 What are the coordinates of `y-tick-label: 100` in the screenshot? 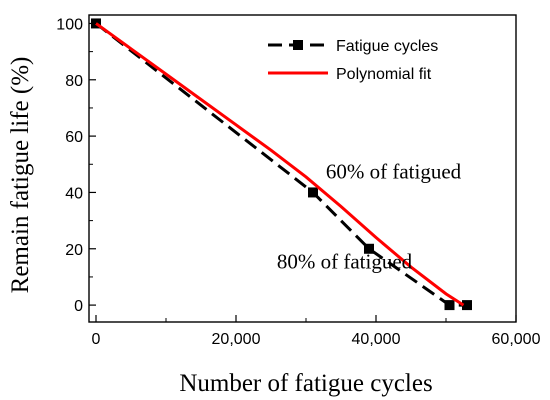 It's located at (69, 24).